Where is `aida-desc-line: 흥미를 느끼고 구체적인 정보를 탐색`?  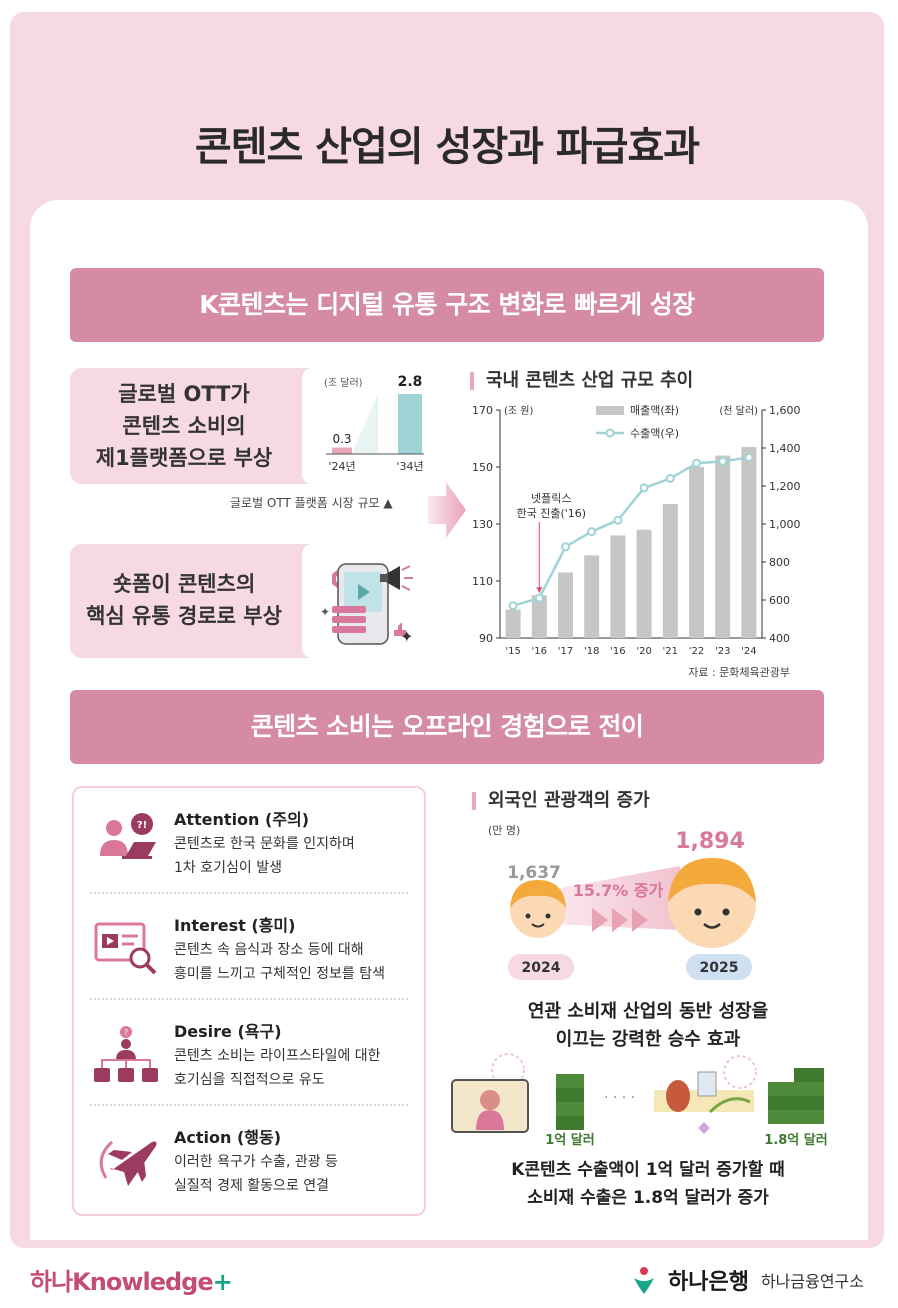
aida-desc-line: 흥미를 느끼고 구체적인 정보를 탐색 is located at coordinates (279, 974).